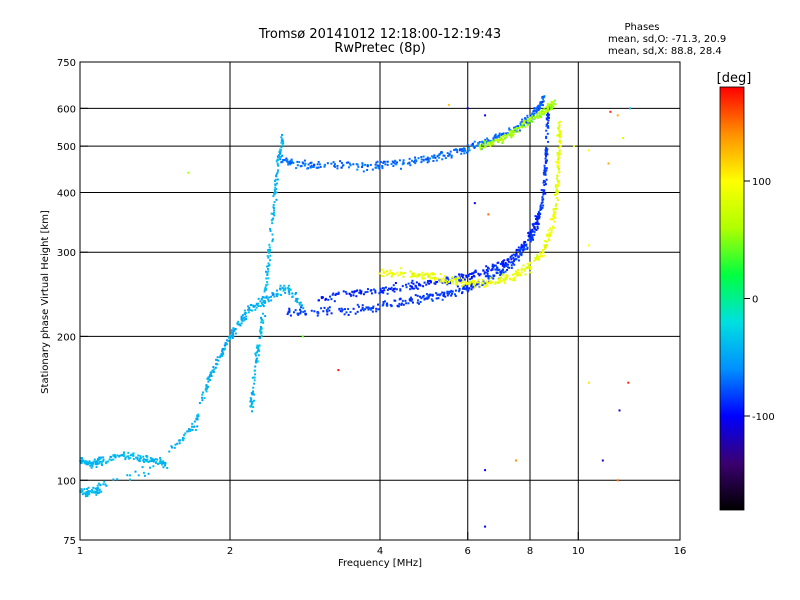  What do you see at coordinates (66, 63) in the screenshot?
I see `y-tick-label: 750` at bounding box center [66, 63].